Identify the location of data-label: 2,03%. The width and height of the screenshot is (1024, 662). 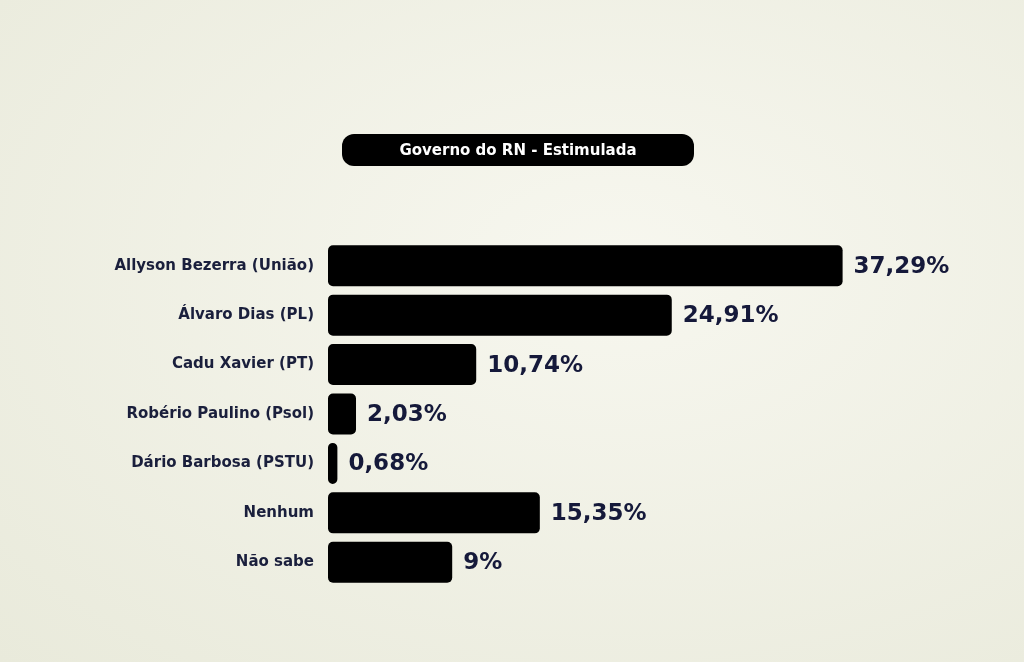
(407, 412).